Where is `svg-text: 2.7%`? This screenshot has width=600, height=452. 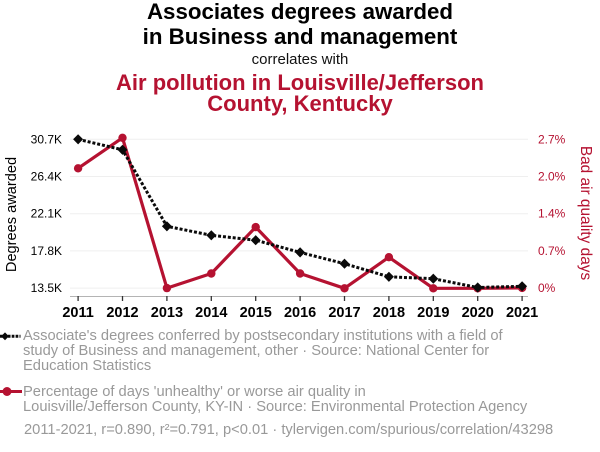
svg-text: 2.7% is located at coordinates (552, 139).